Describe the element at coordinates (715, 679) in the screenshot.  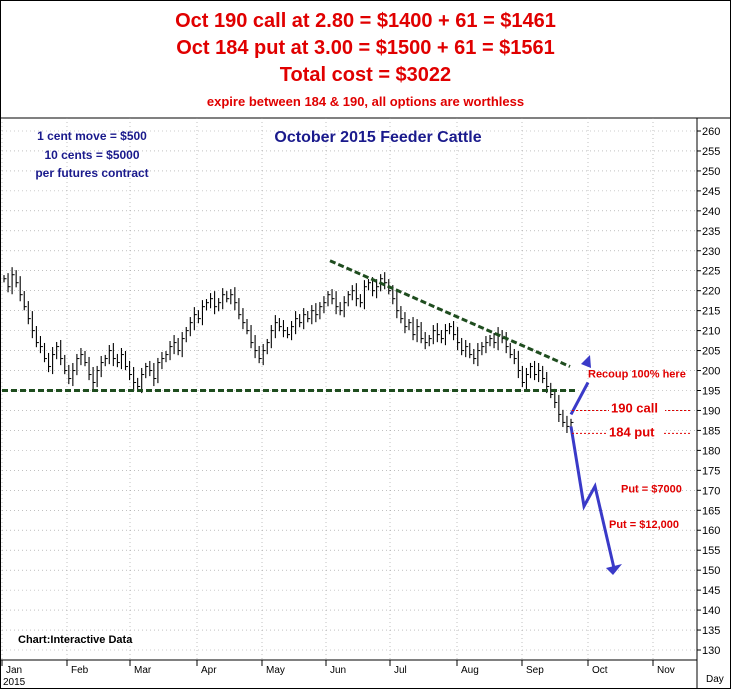
I see `x-unit-label: Day` at that location.